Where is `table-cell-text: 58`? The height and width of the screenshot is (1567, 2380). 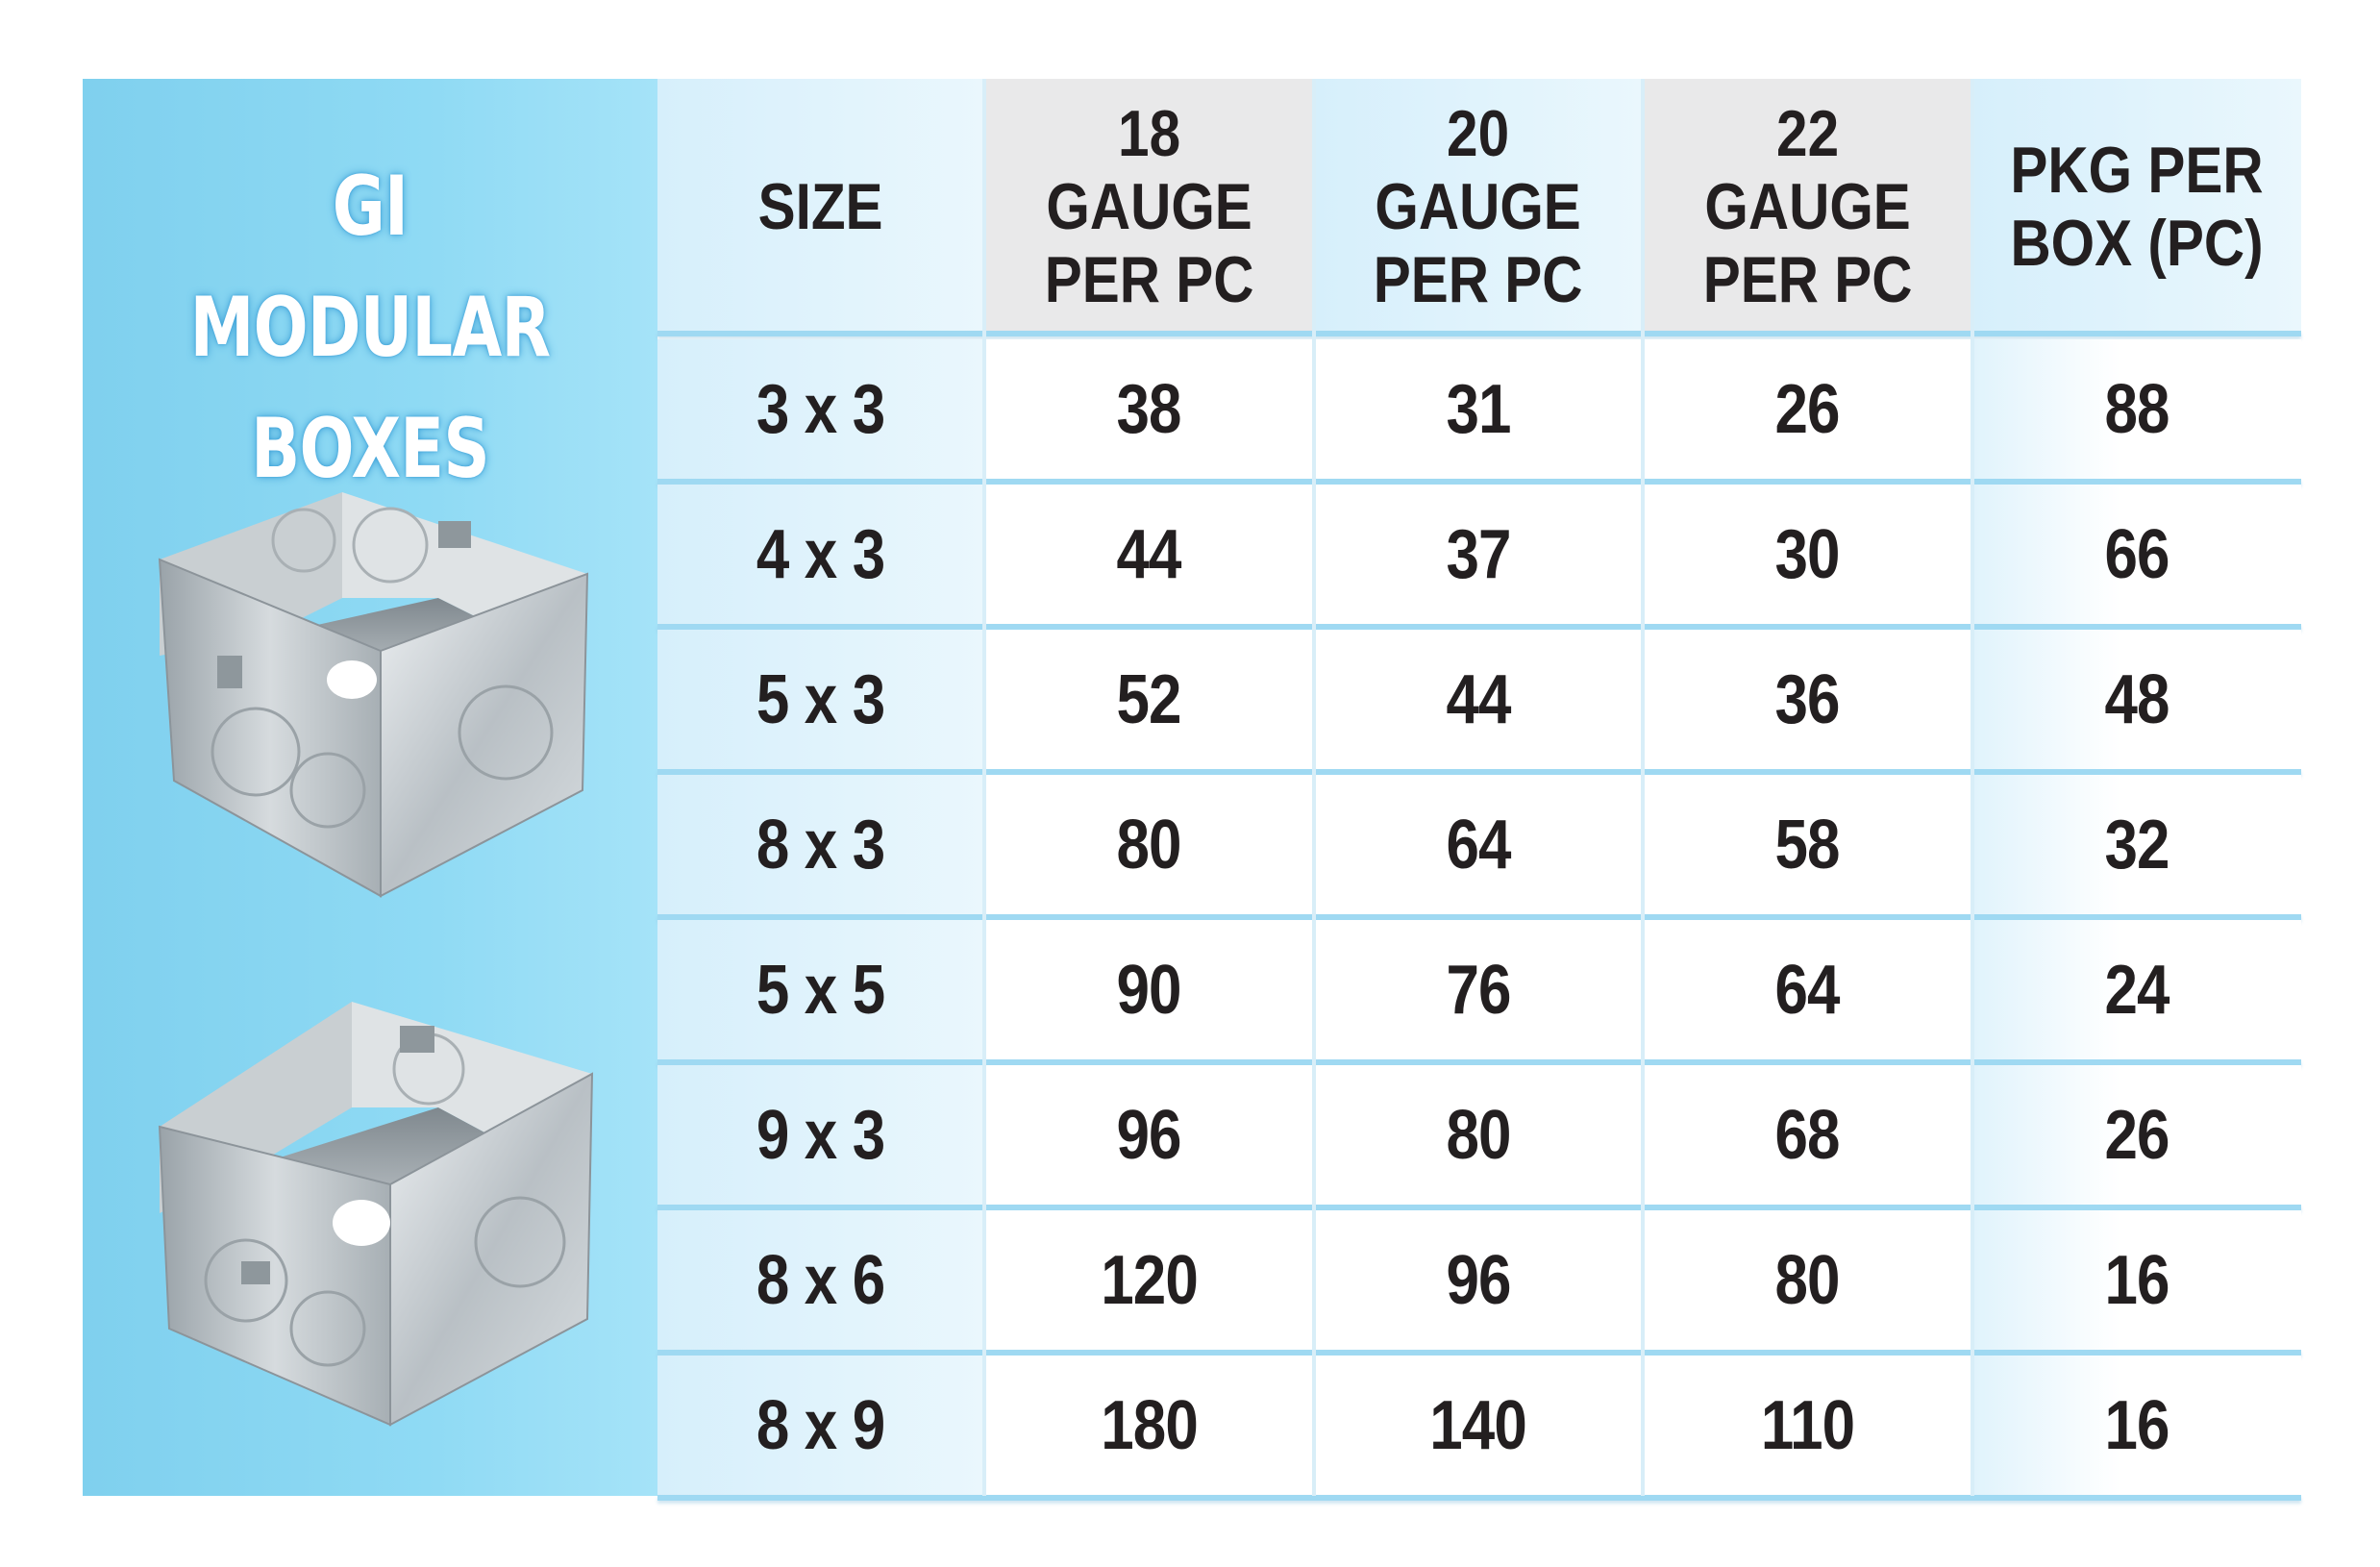
table-cell-text: 58 is located at coordinates (1808, 844).